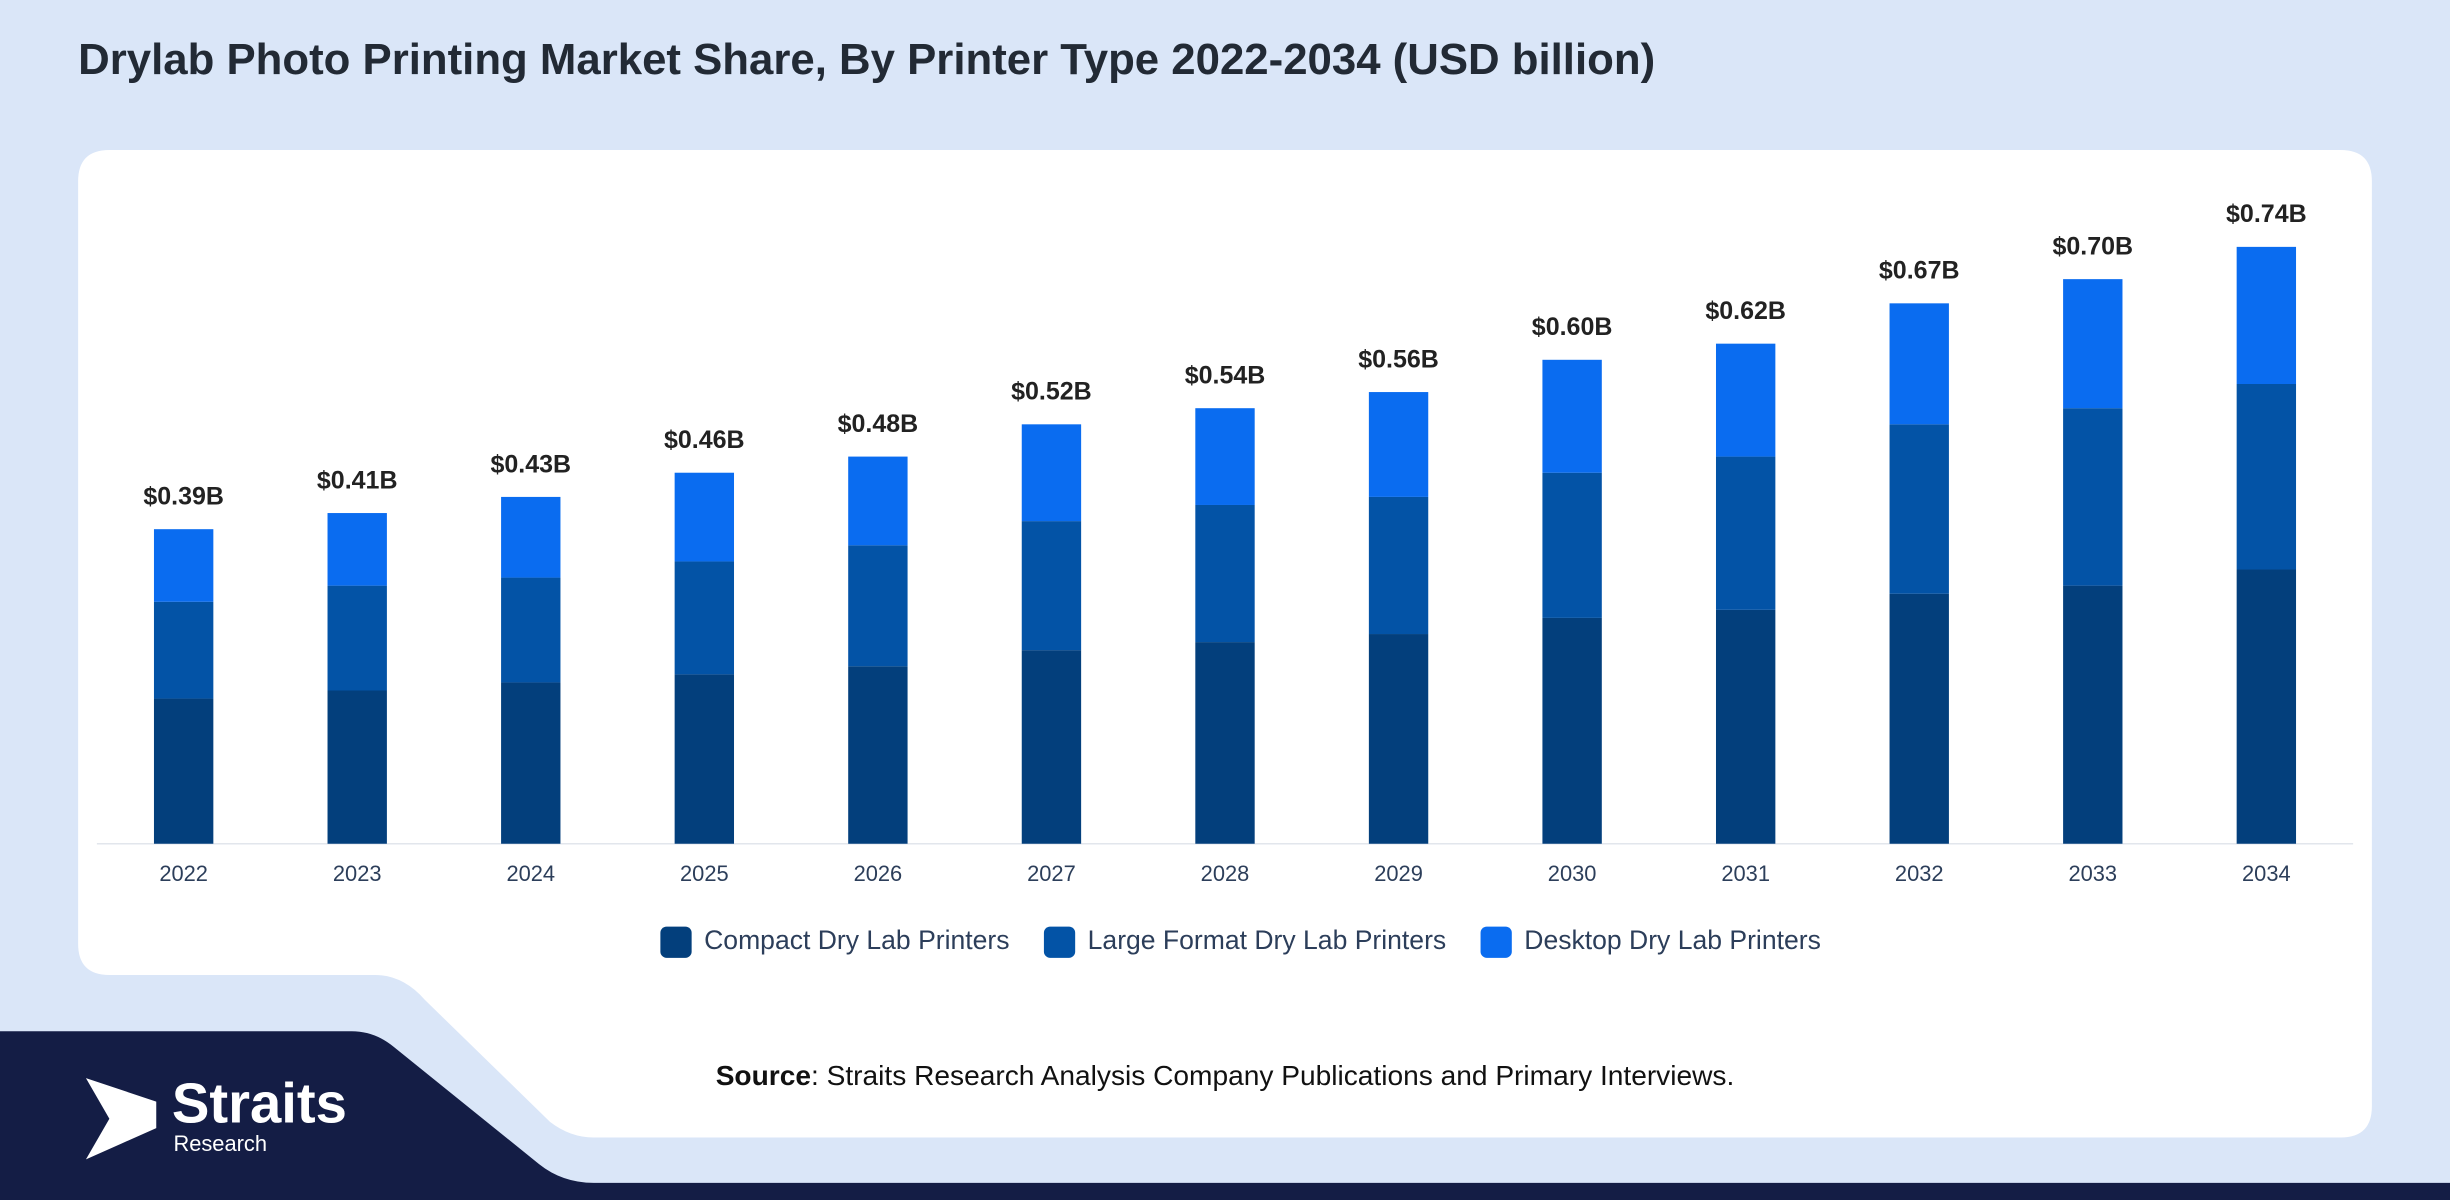  What do you see at coordinates (856, 940) in the screenshot?
I see `legend-label: Compact Dry Lab Printers` at bounding box center [856, 940].